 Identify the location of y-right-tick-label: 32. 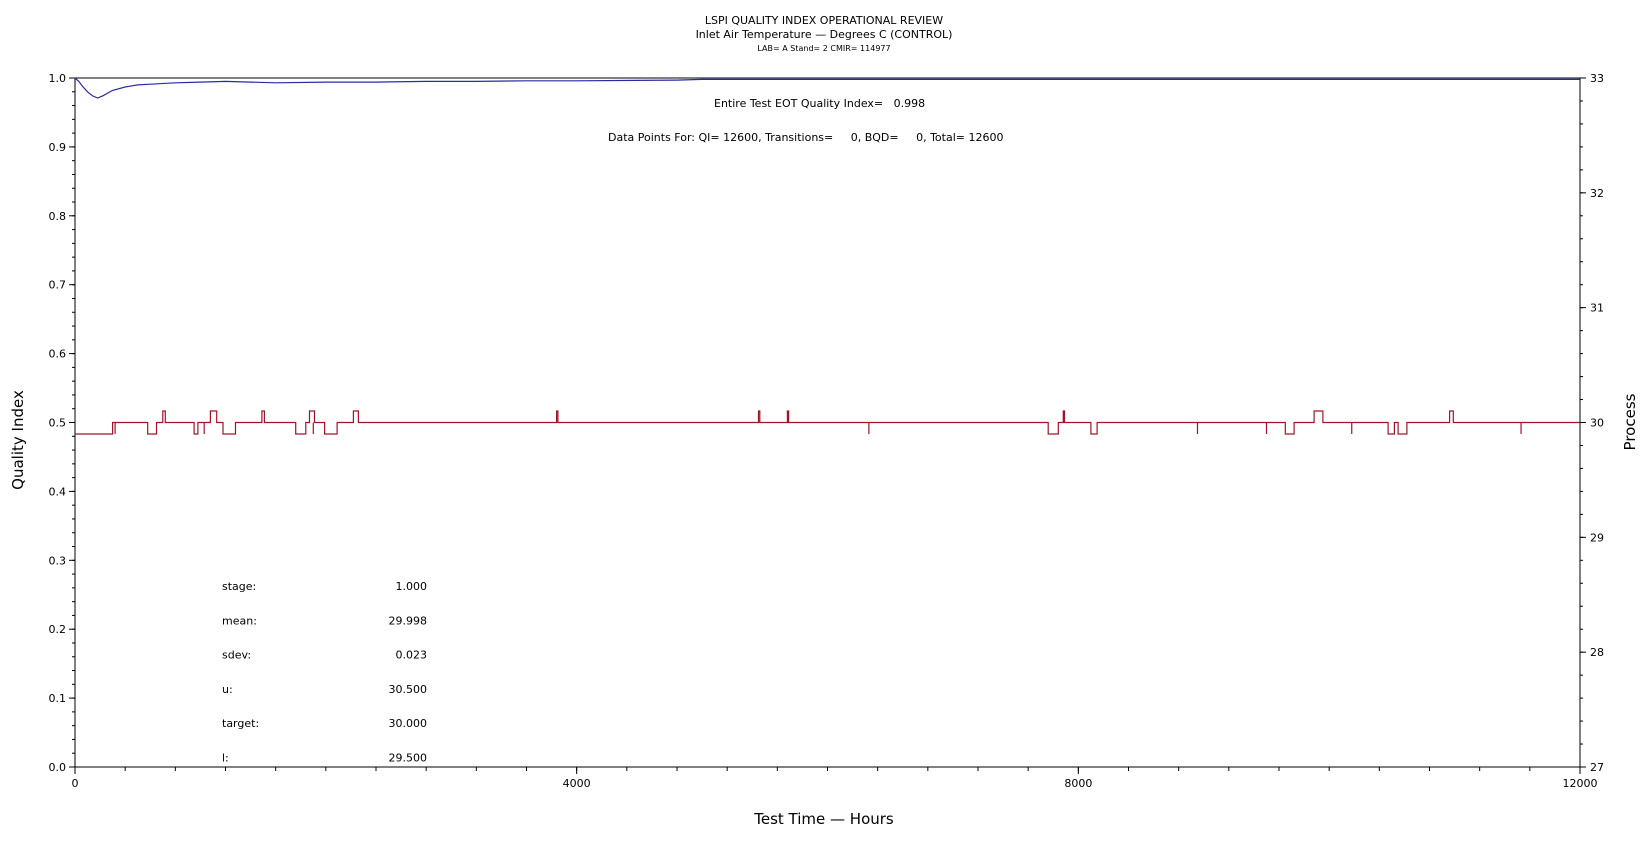
(1597, 193).